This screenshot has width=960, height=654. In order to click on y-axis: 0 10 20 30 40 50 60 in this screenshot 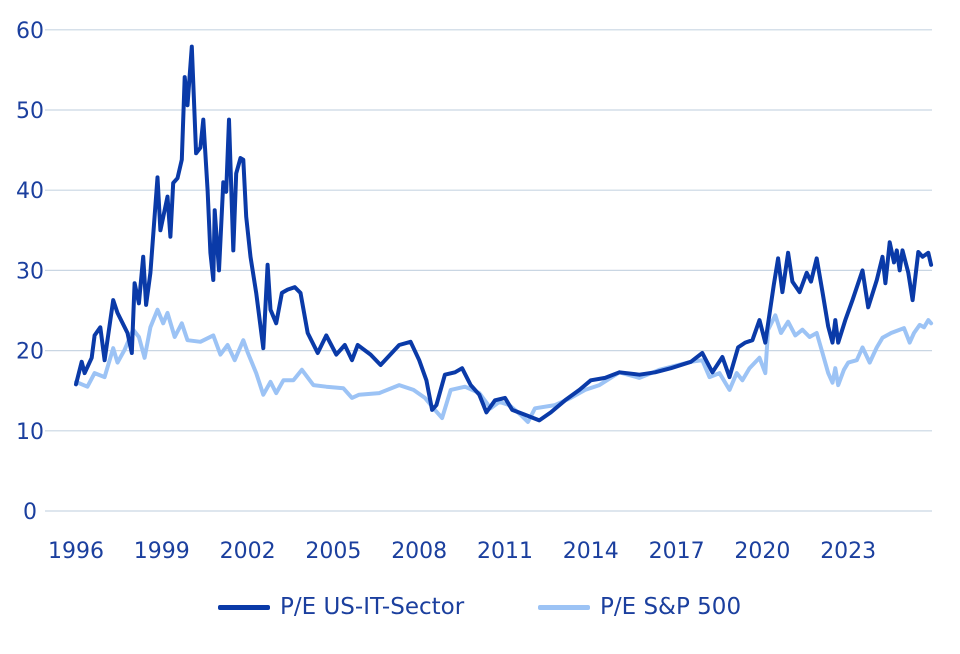, I will do `click(30, 272)`.